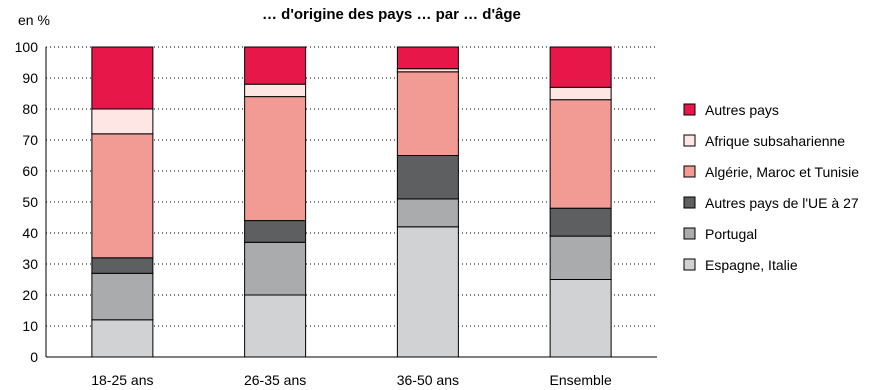  Describe the element at coordinates (30, 171) in the screenshot. I see `y-tick-label: 60` at that location.